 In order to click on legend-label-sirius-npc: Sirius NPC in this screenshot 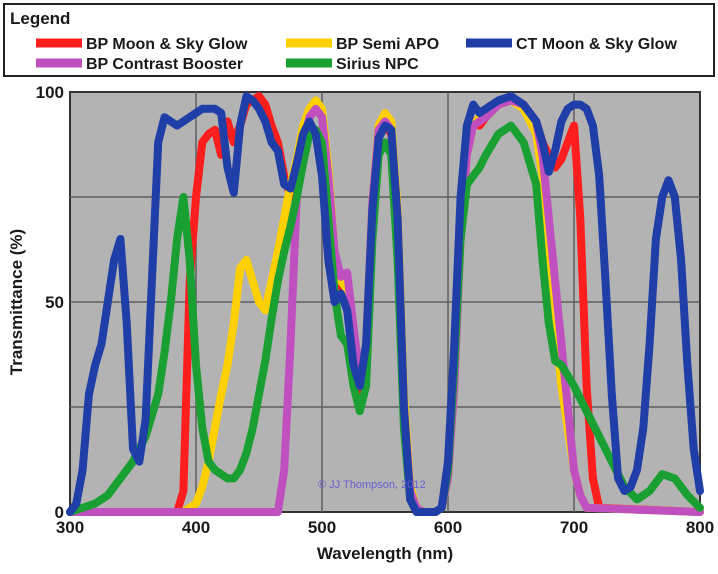, I will do `click(377, 64)`.